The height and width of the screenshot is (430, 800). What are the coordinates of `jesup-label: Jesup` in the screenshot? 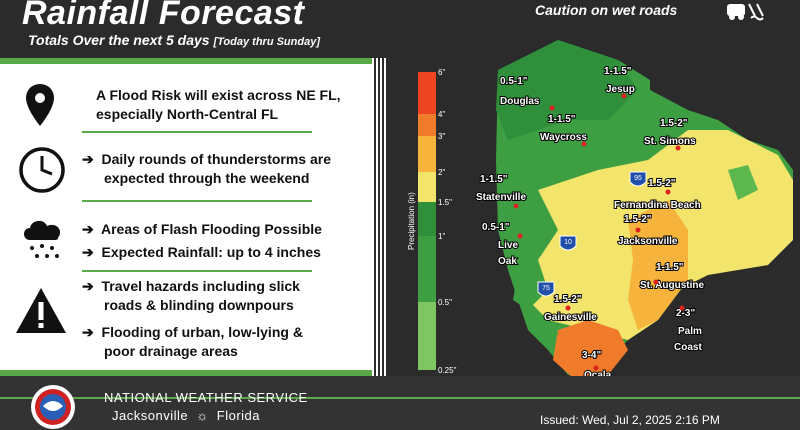 It's located at (620, 89).